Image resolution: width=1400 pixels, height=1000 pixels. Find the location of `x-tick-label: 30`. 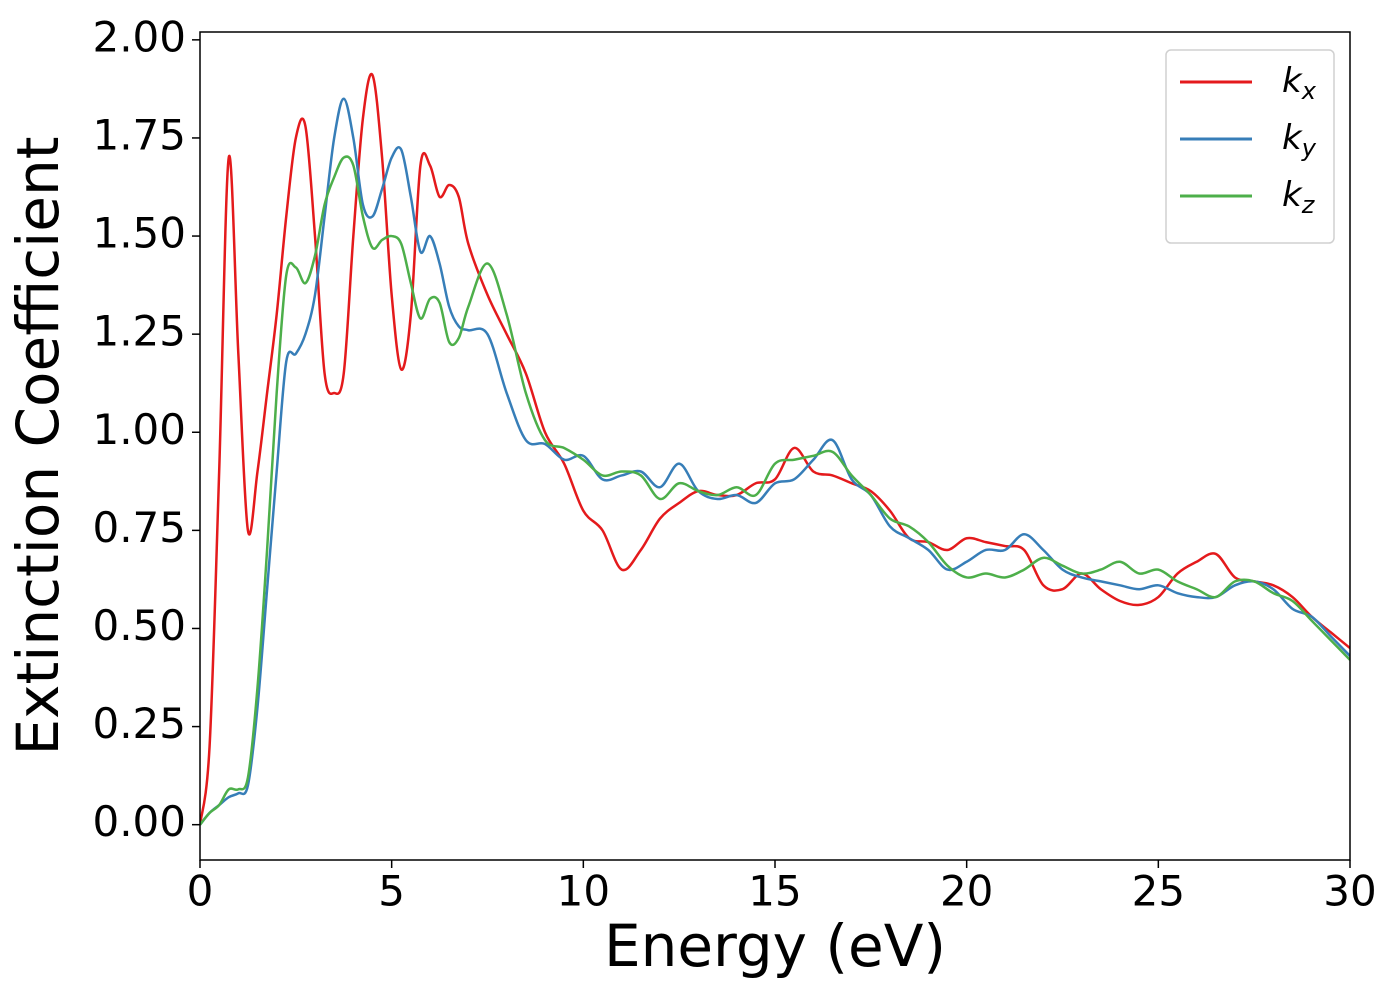

x-tick-label: 30 is located at coordinates (1349, 891).